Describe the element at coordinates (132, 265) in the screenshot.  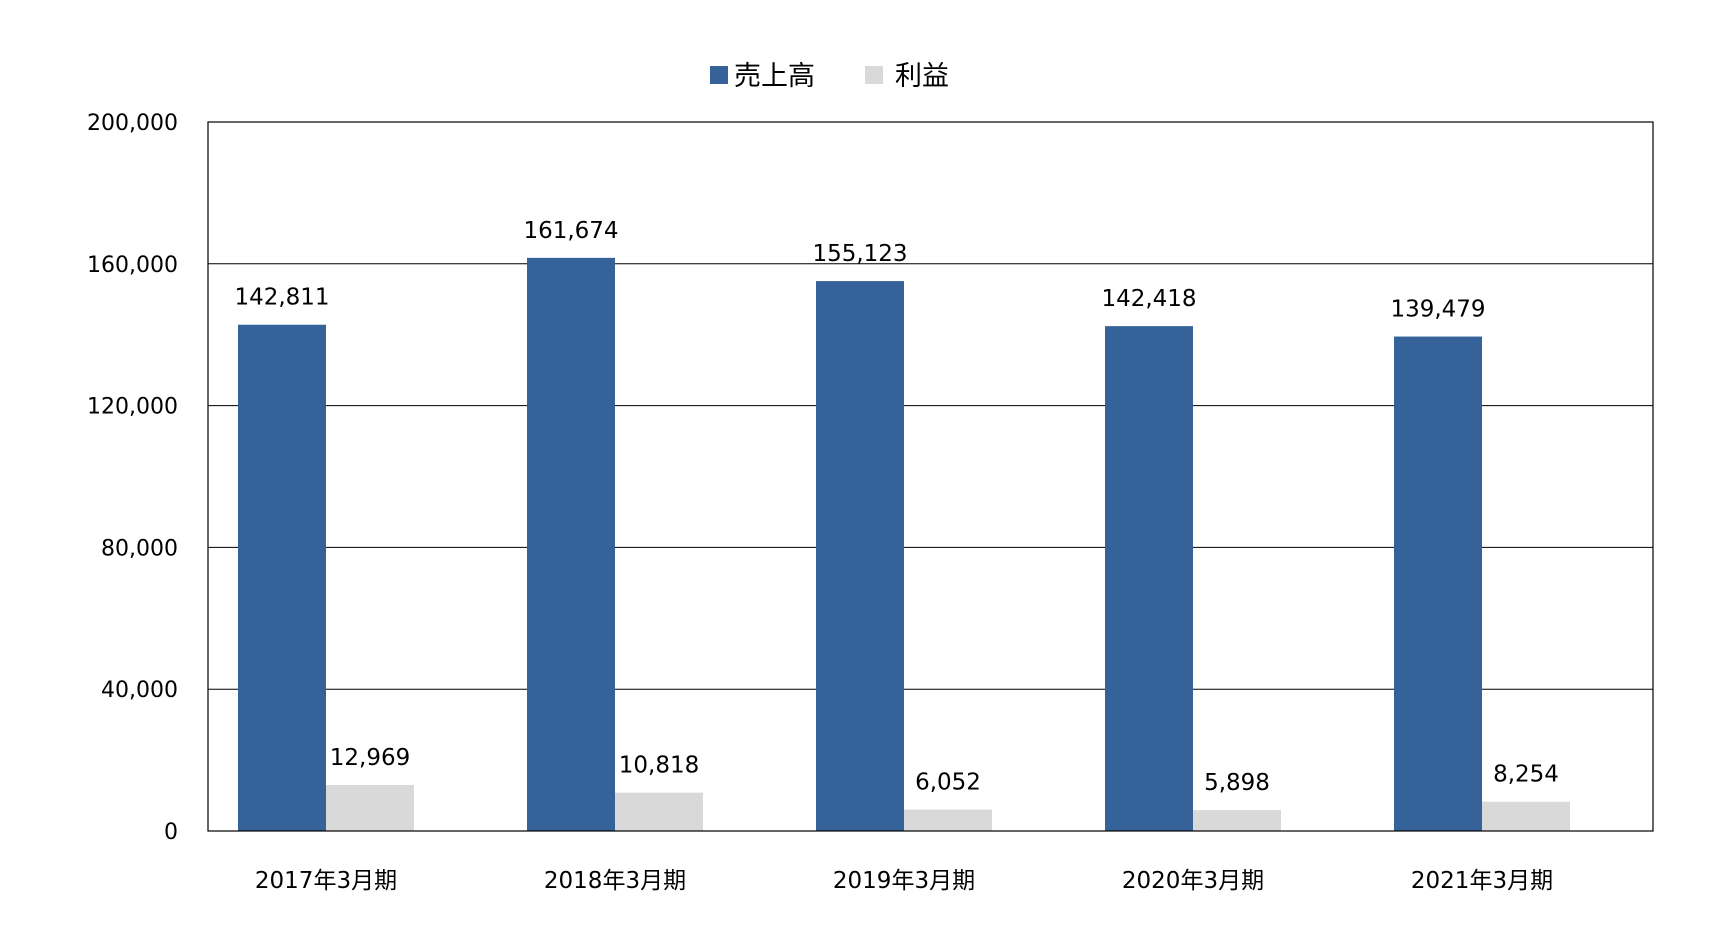
I see `y-tick-label: 160,000` at that location.